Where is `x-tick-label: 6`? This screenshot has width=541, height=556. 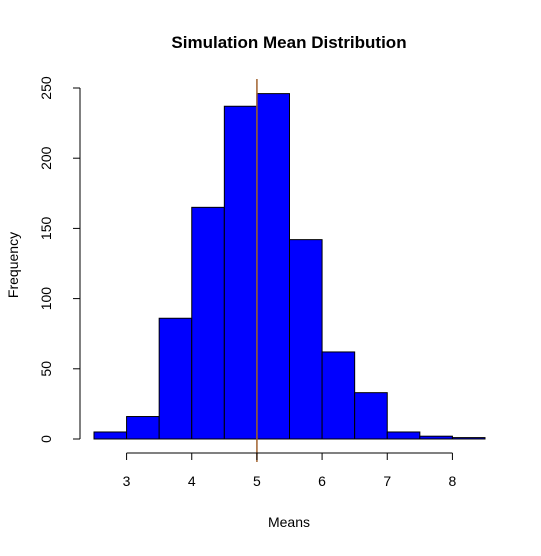
x-tick-label: 6 is located at coordinates (322, 481).